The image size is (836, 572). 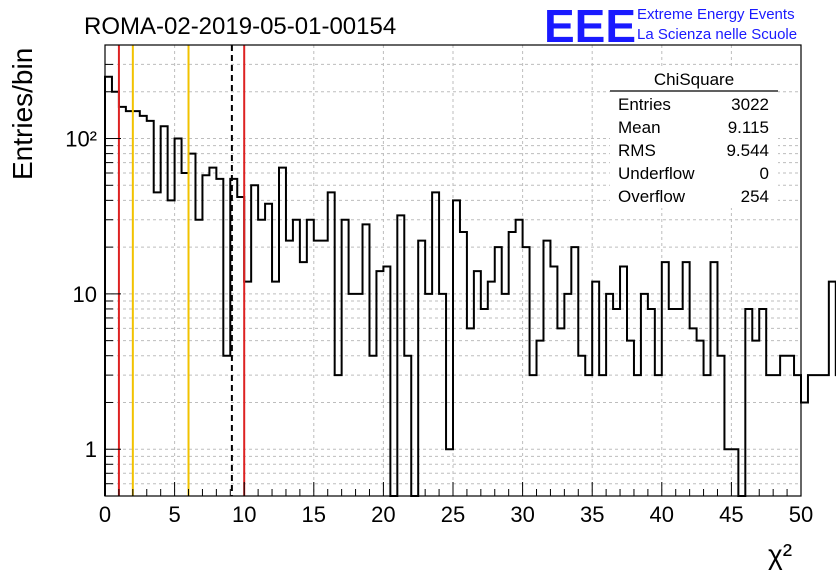 I want to click on x-tick-label: 5, so click(x=174, y=514).